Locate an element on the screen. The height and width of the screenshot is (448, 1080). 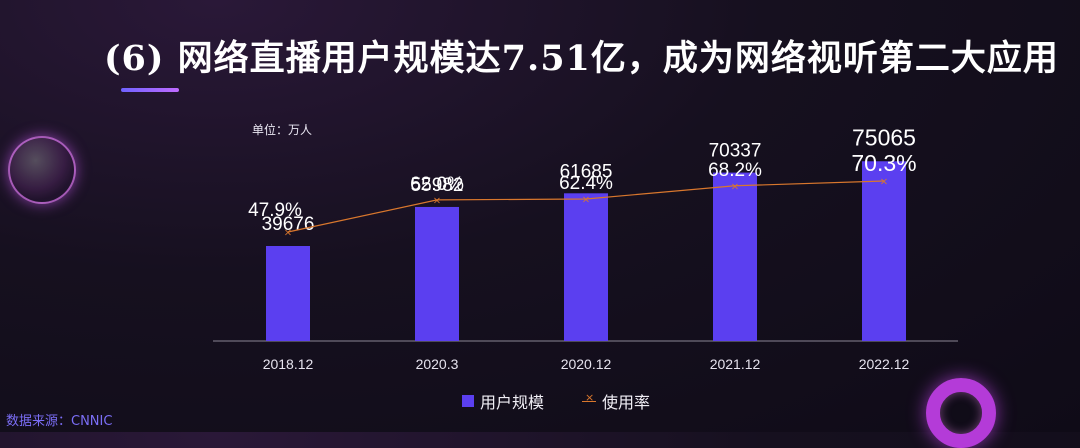
unit-label: 单位：万人 is located at coordinates (282, 130).